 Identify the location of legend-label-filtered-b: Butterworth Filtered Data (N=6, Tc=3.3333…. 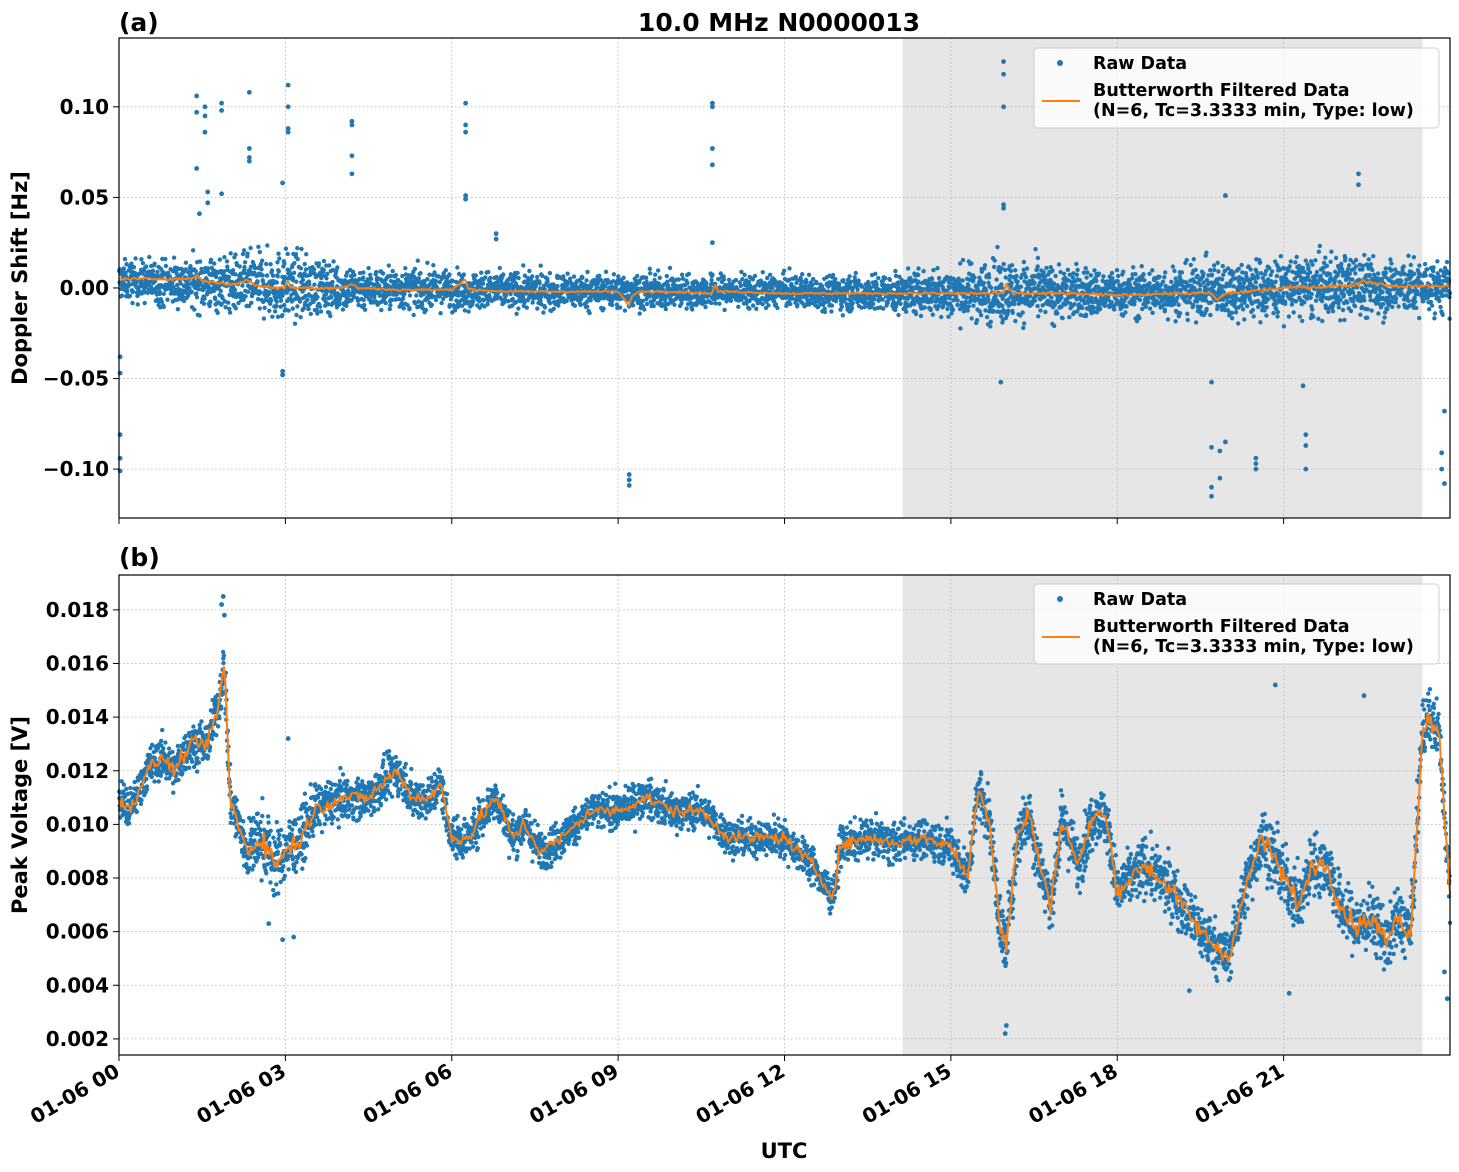
(1253, 637).